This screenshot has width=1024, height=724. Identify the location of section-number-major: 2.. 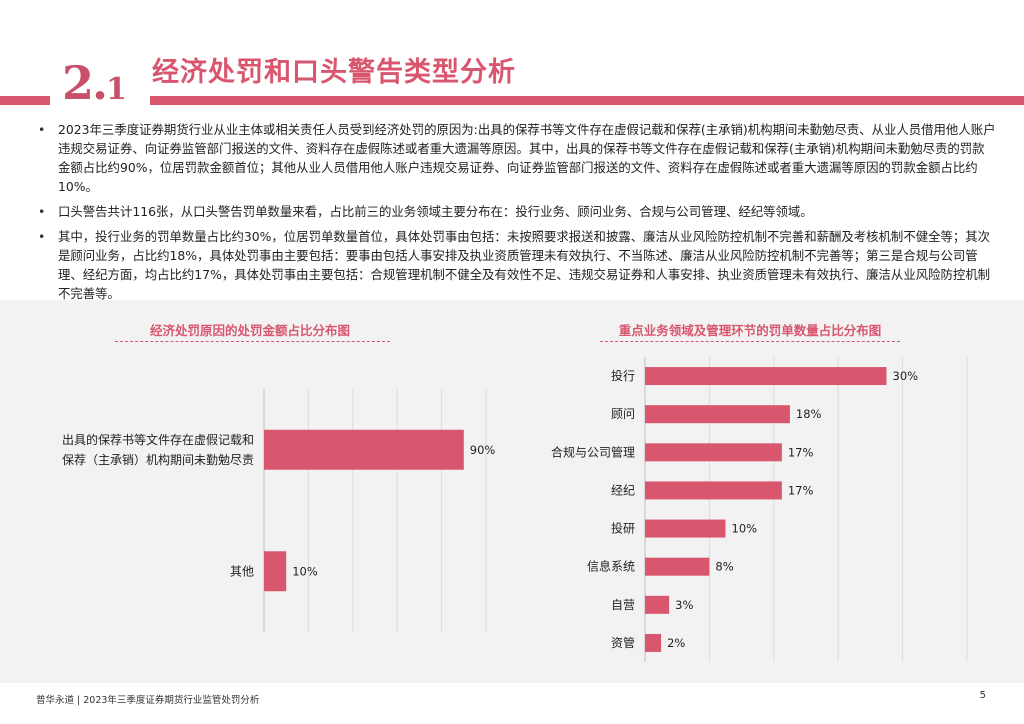
(85, 83).